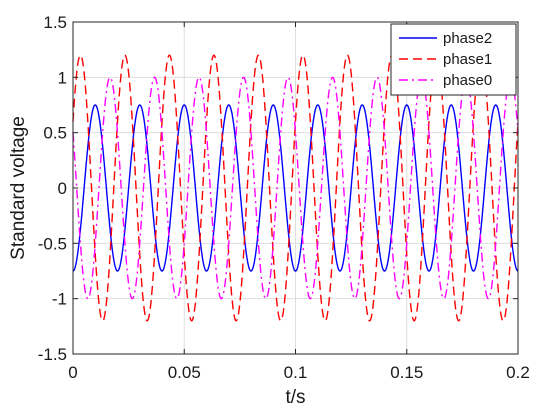  What do you see at coordinates (295, 397) in the screenshot?
I see `x-axis-label: t/s` at bounding box center [295, 397].